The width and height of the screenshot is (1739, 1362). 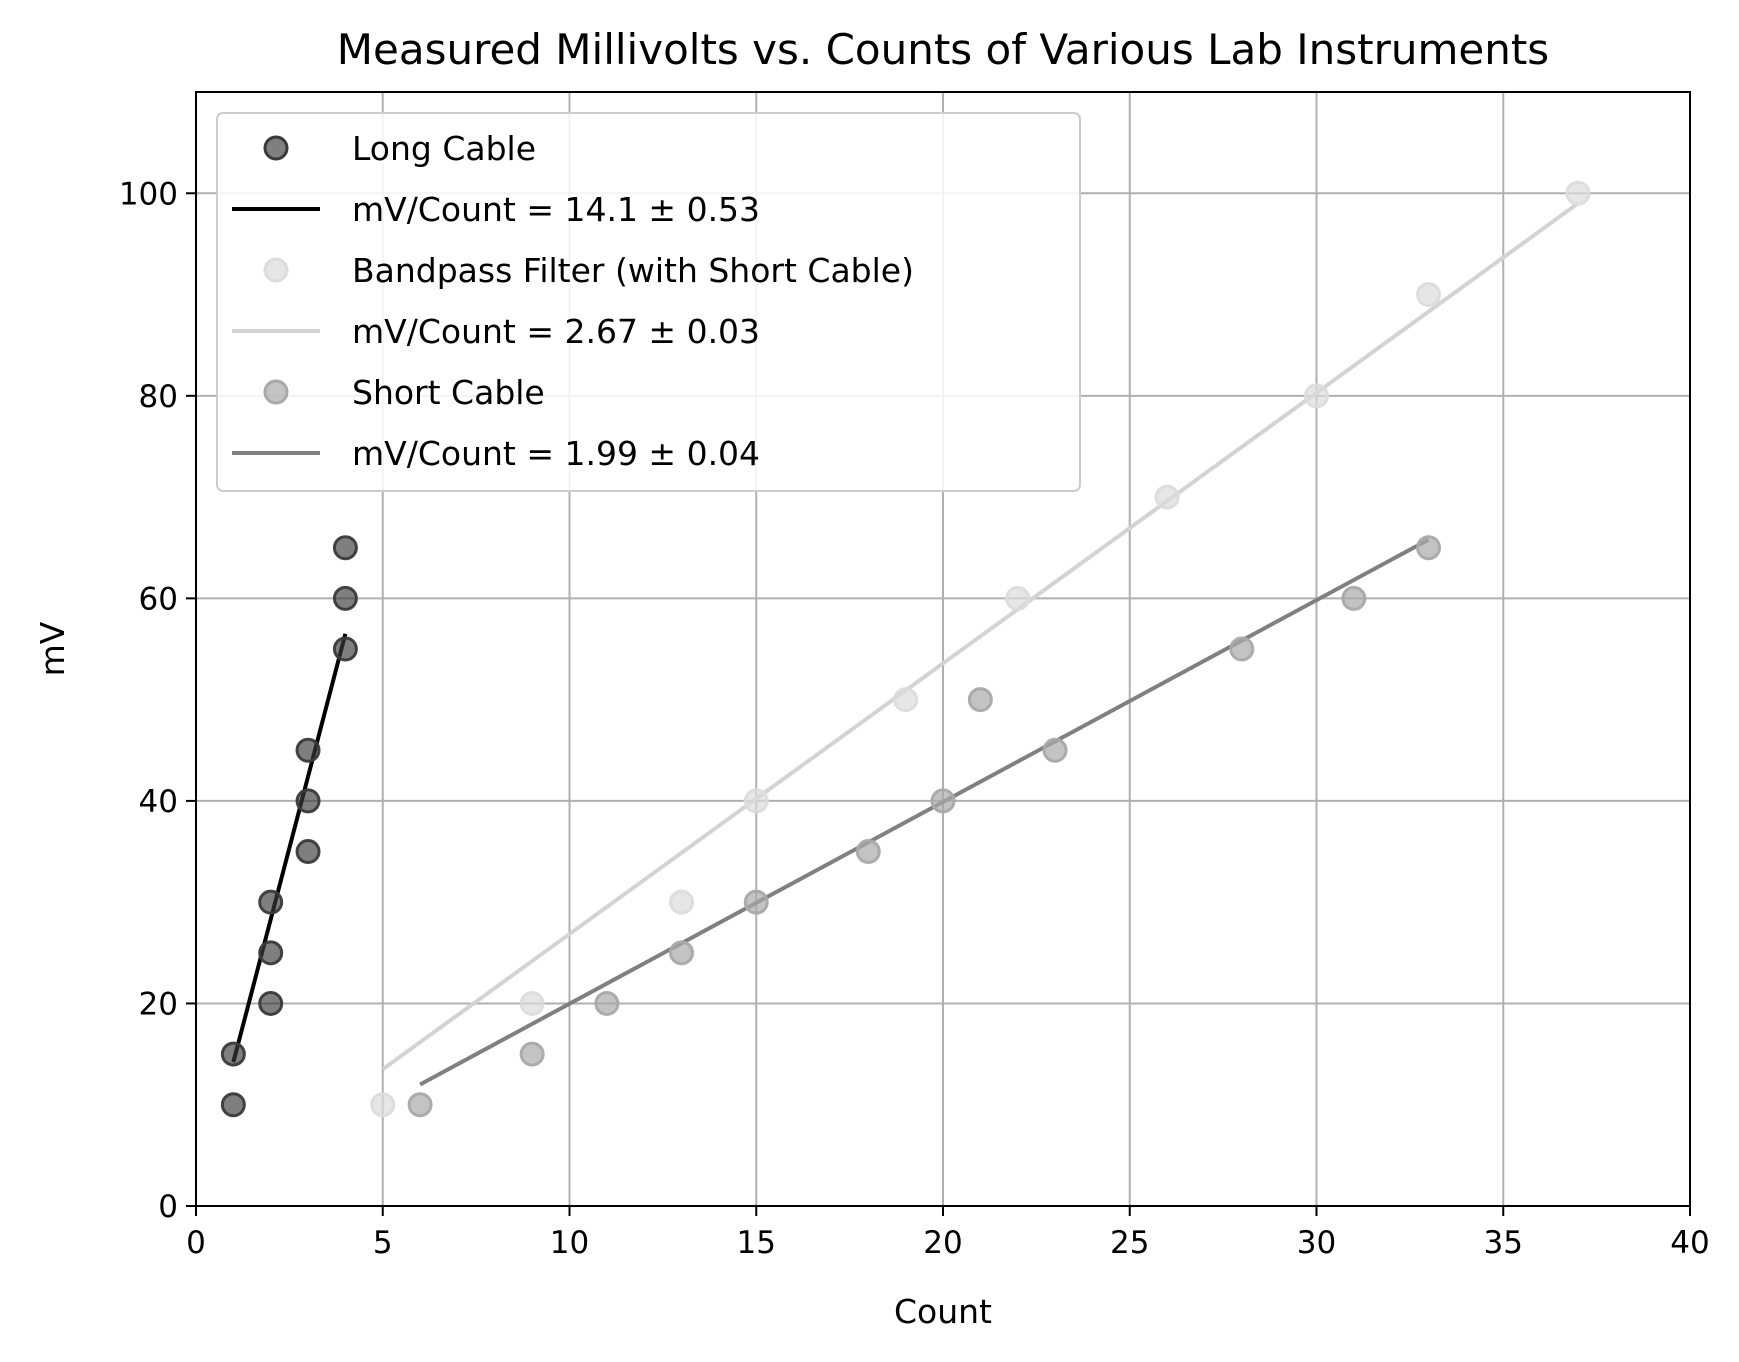 I want to click on y-tick-label: 80, so click(x=158, y=397).